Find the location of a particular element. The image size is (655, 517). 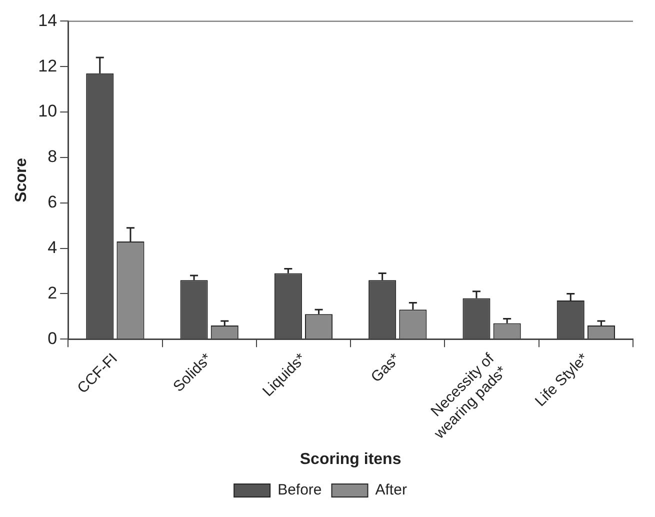

legend-label: After is located at coordinates (391, 490).